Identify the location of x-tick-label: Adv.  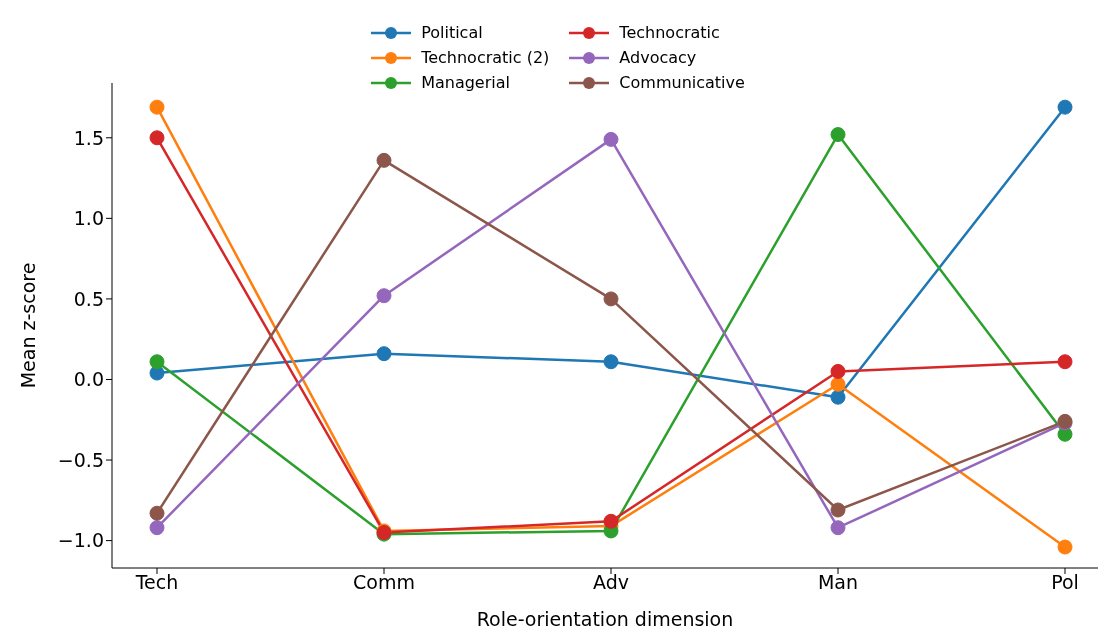
(611, 582).